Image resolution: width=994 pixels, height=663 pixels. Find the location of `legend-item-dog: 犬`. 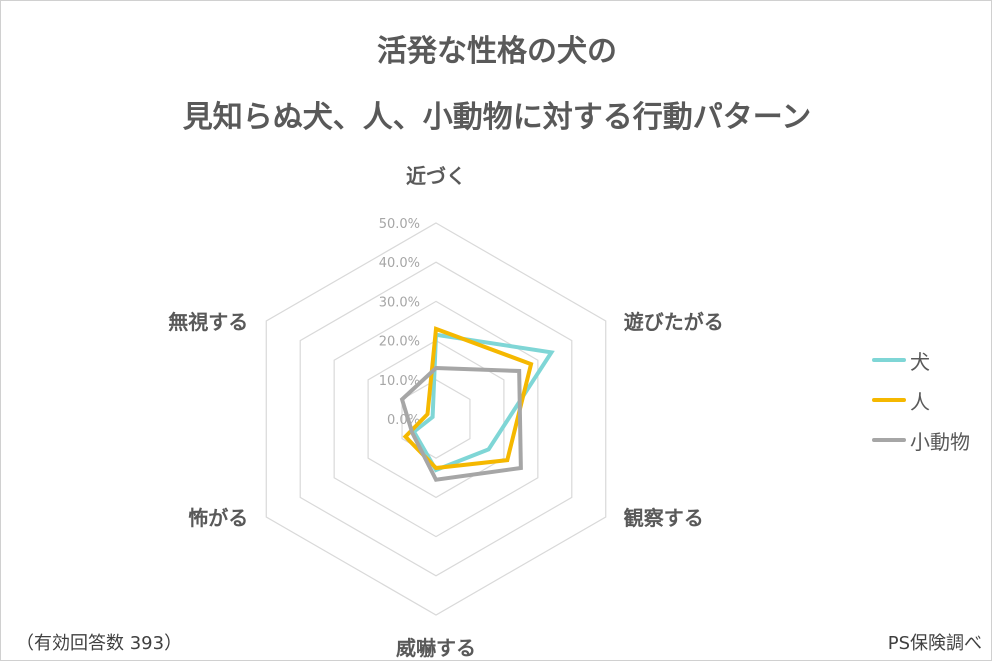

legend-item-dog: 犬 is located at coordinates (921, 360).